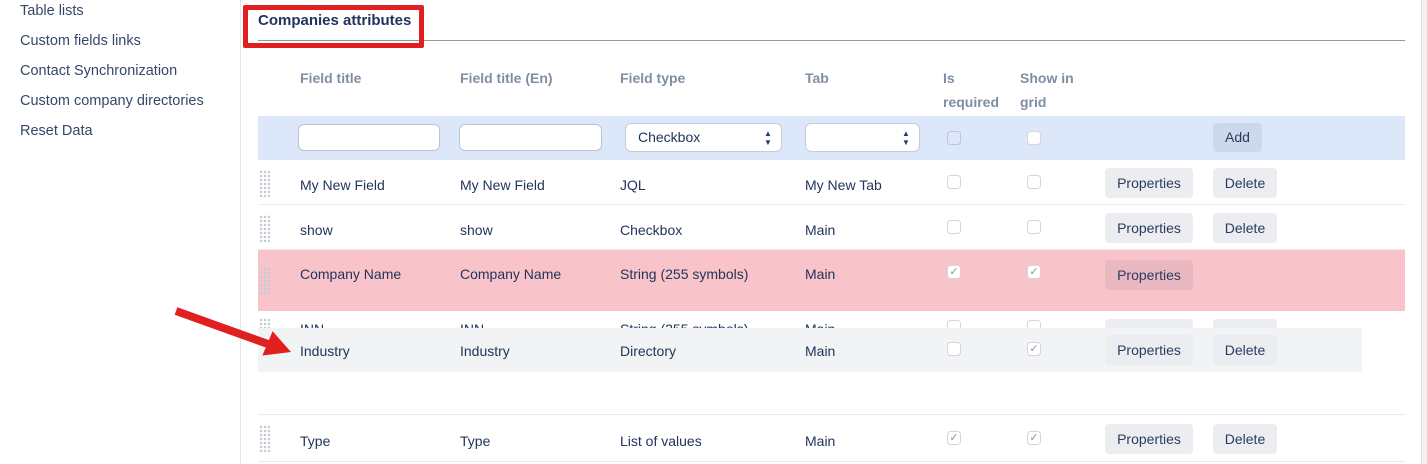  What do you see at coordinates (502, 185) in the screenshot?
I see `cell-field-title-en: My New Field` at bounding box center [502, 185].